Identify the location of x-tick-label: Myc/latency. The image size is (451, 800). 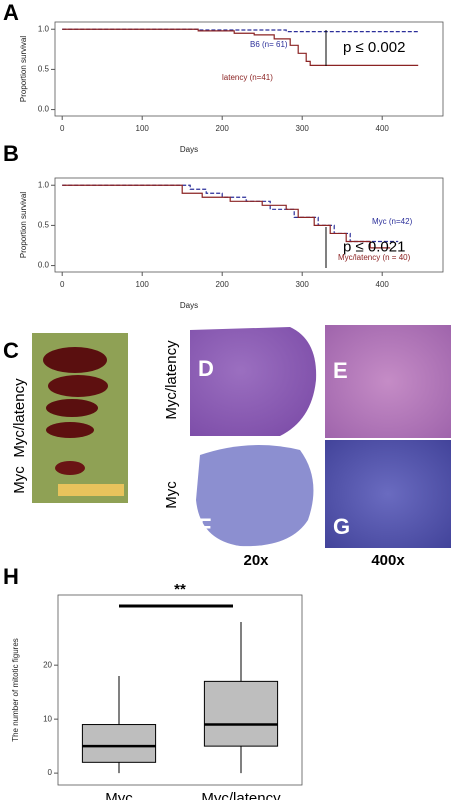
(241, 795).